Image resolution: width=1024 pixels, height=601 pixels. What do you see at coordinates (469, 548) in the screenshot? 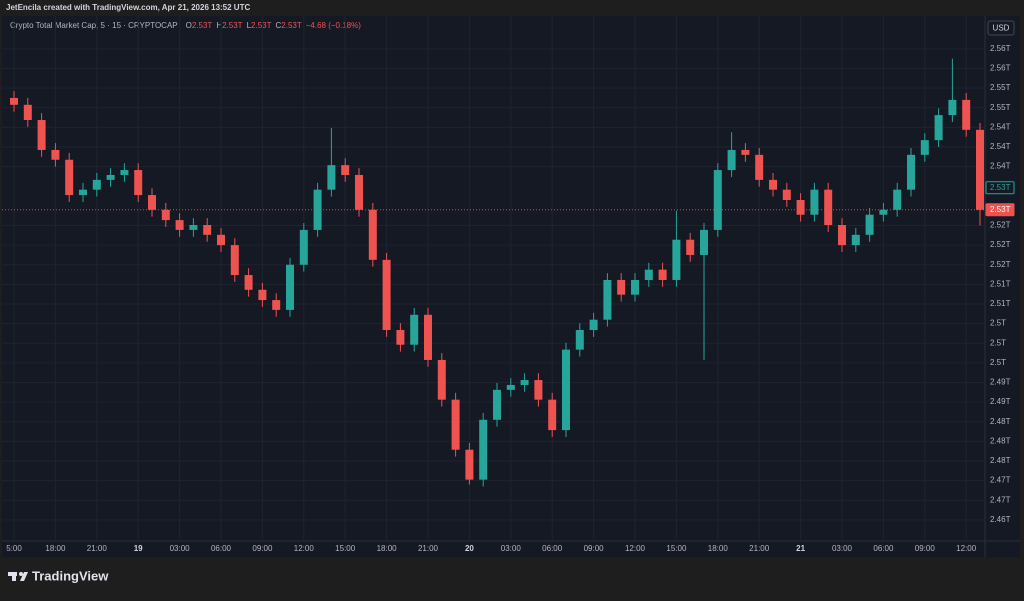
I see `x-tick-label: 20` at bounding box center [469, 548].